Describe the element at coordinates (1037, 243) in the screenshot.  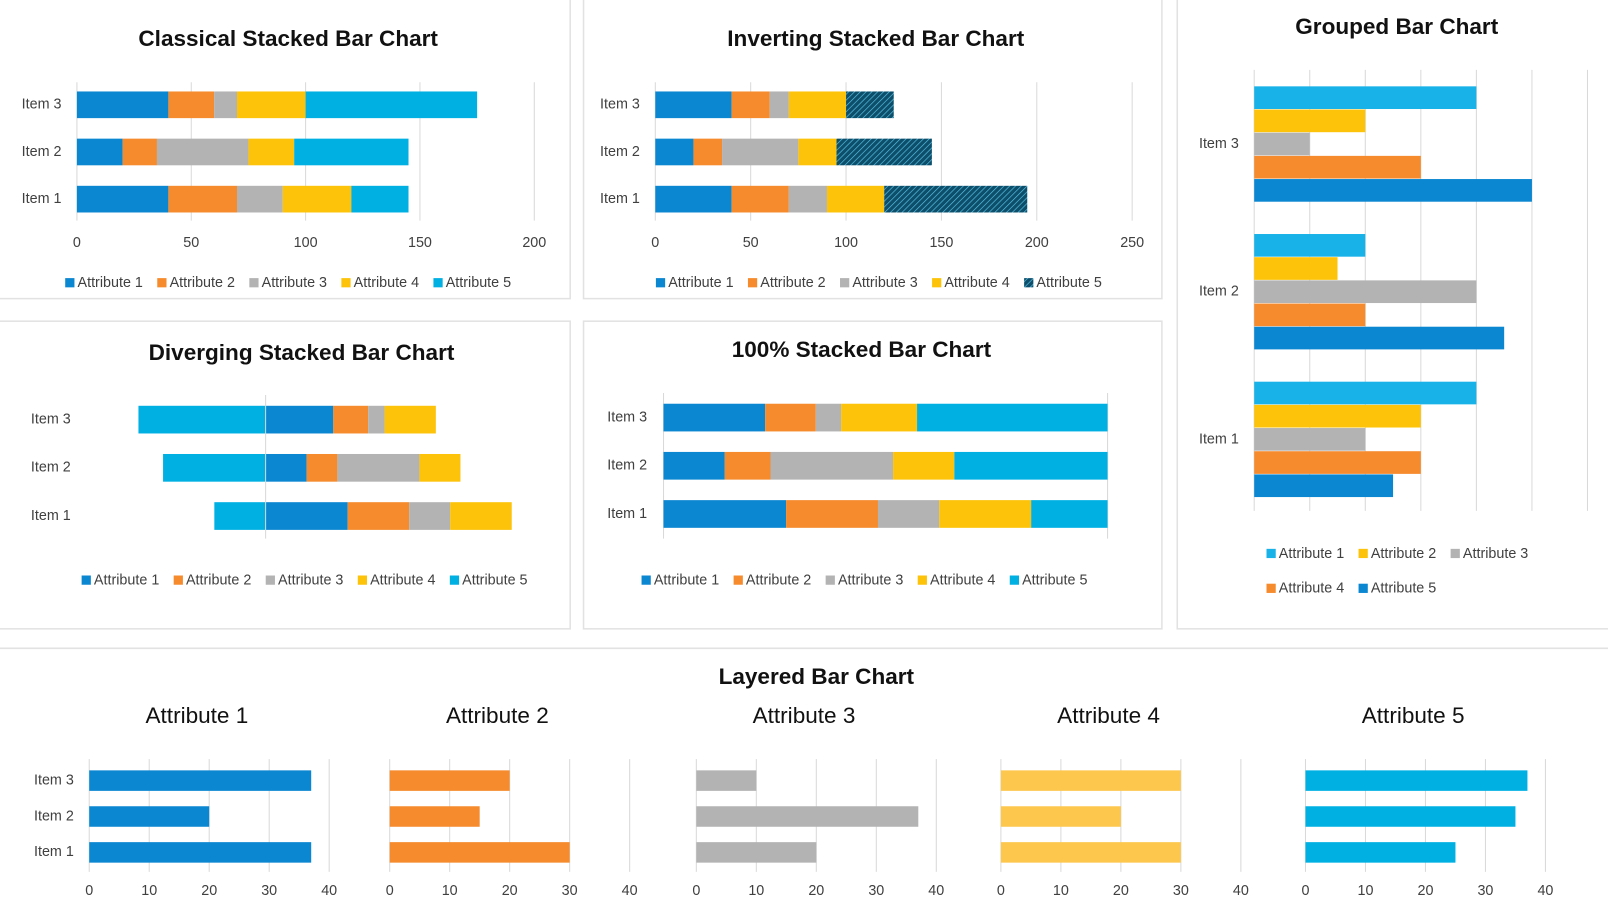
I see `x-tick-label: 200` at that location.